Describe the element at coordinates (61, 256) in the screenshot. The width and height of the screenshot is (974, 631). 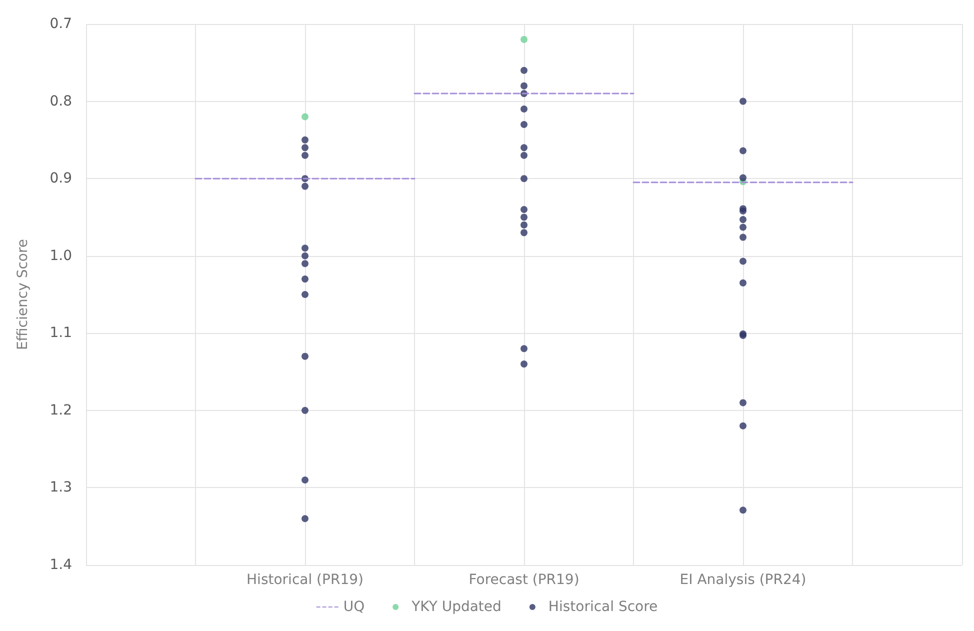
I see `y-tick-label: 1.0` at that location.